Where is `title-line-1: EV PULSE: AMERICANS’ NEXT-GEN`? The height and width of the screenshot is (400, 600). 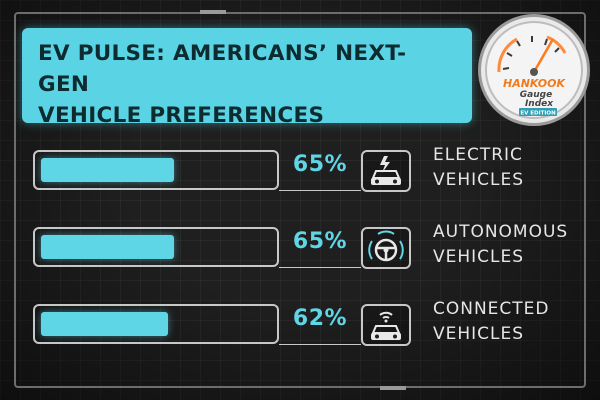 title-line-1: EV PULSE: AMERICANS’ NEXT-GEN is located at coordinates (222, 69).